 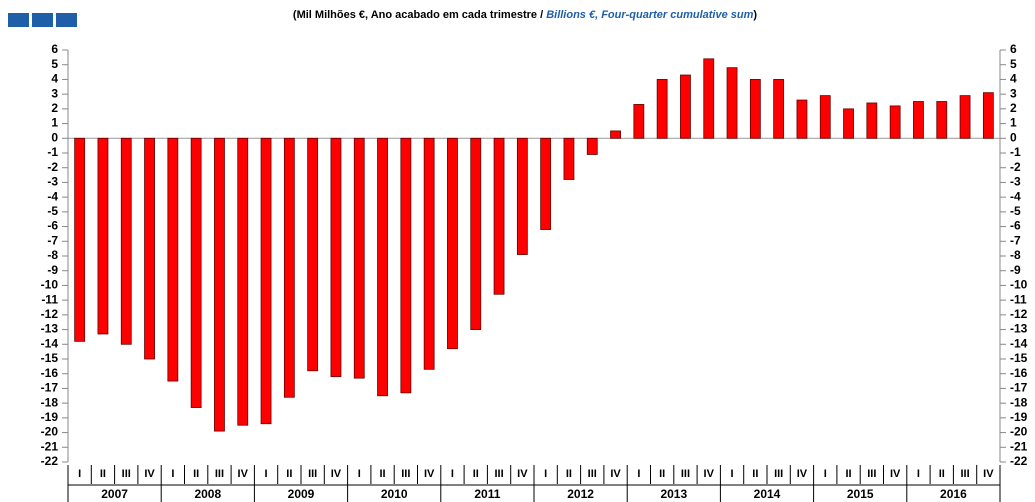 I want to click on y-tick-label: -16, so click(x=50, y=373).